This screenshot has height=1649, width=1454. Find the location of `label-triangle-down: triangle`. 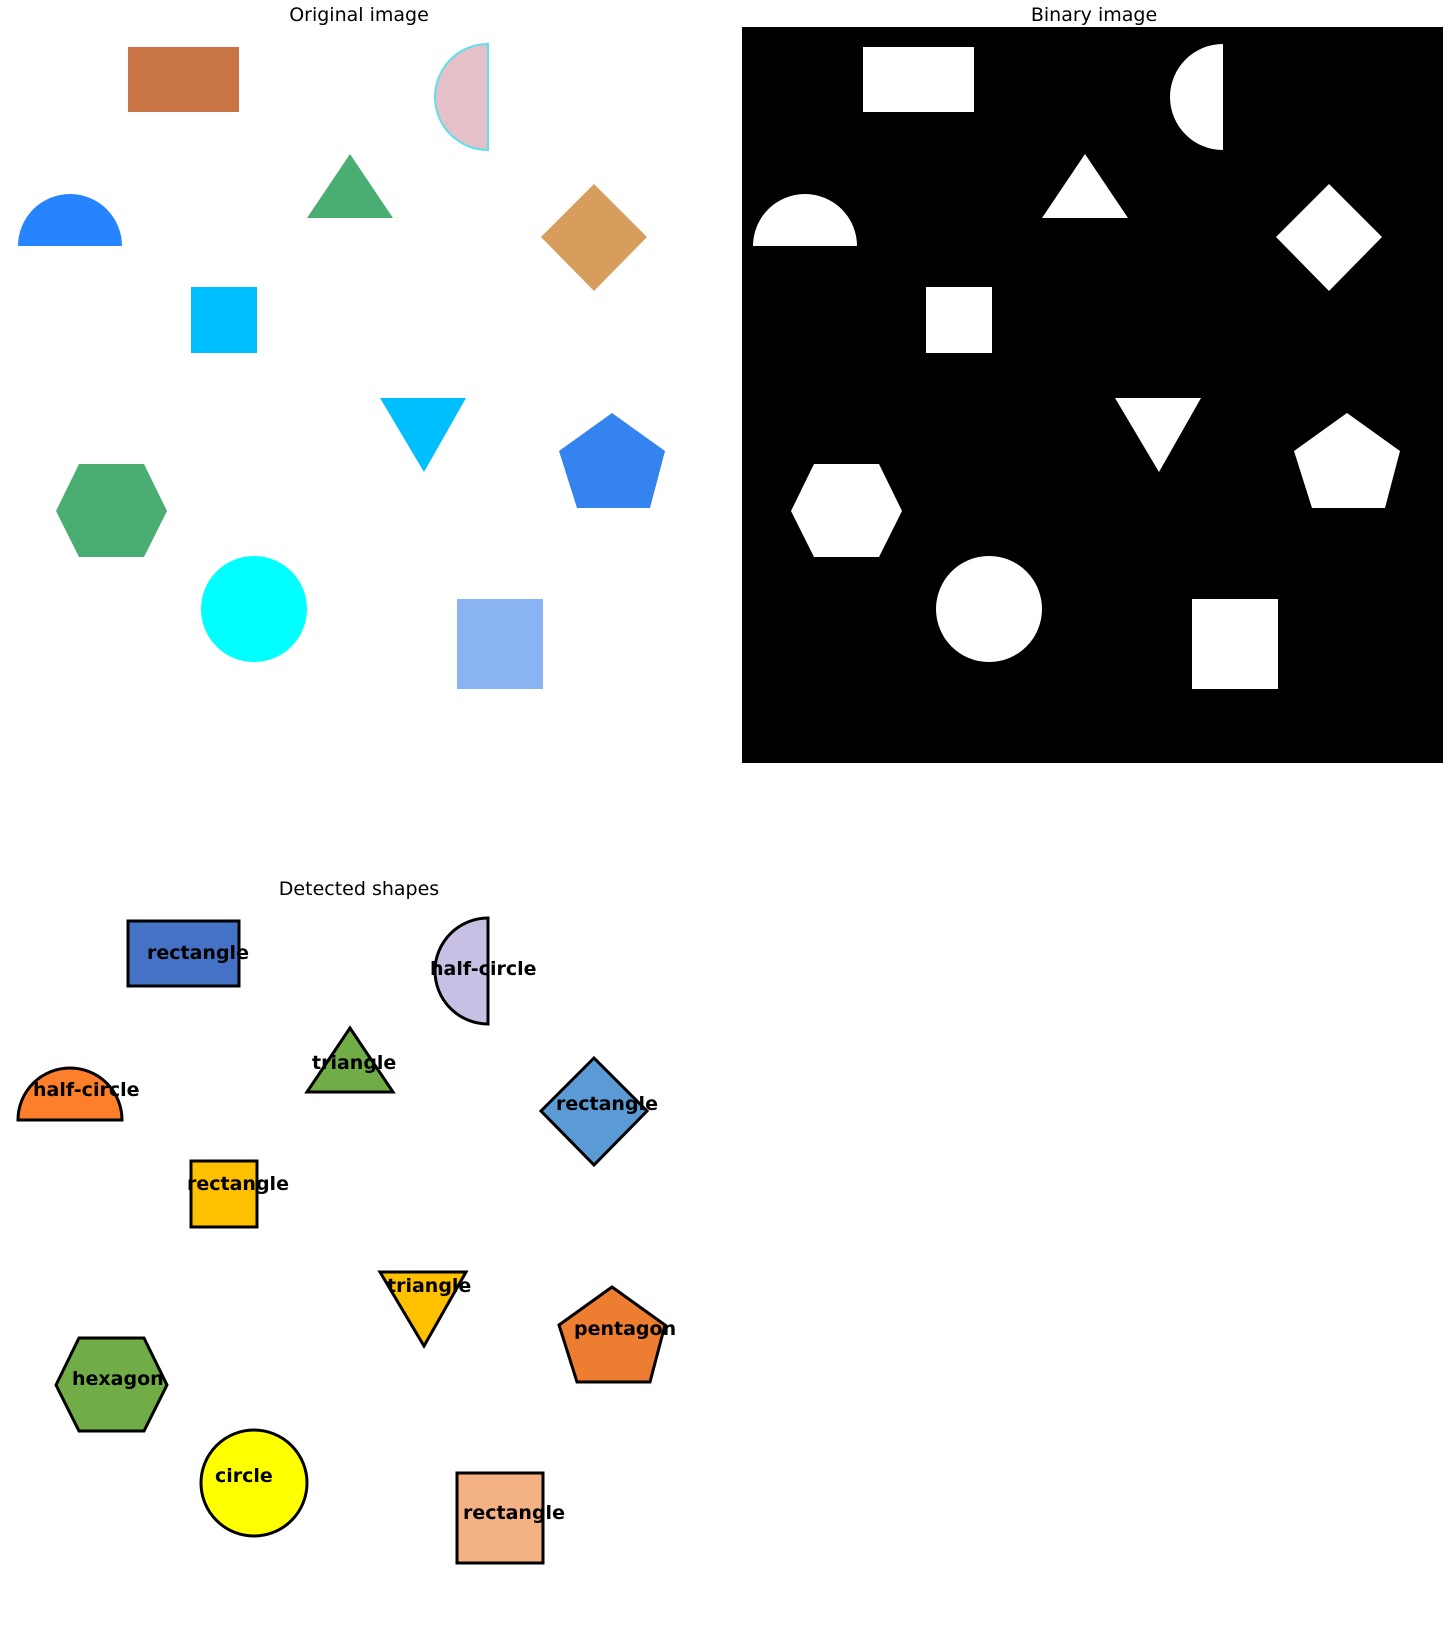

label-triangle-down: triangle is located at coordinates (429, 1286).